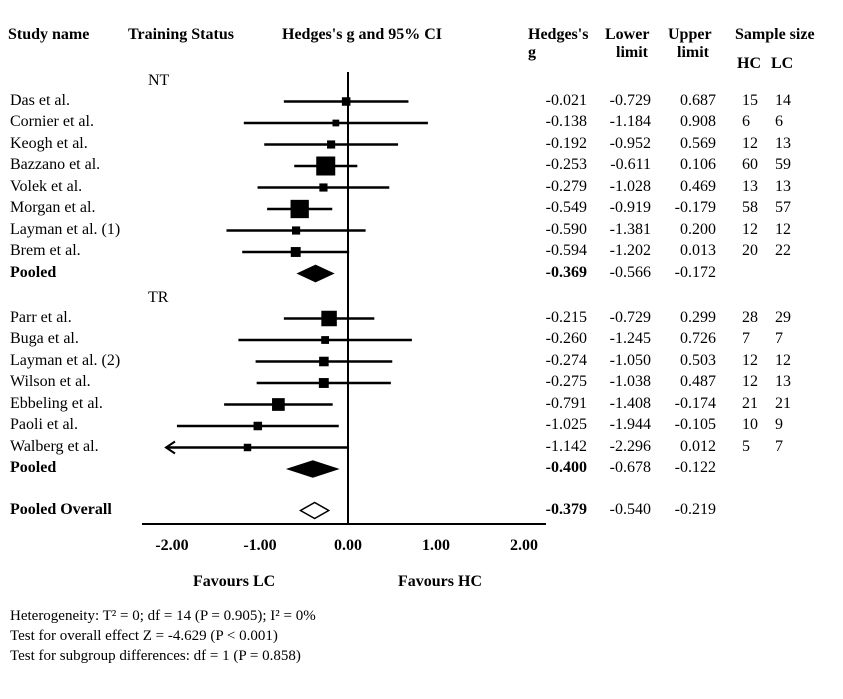 This screenshot has height=699, width=843. Describe the element at coordinates (55, 164) in the screenshot. I see `study-name: Bazzano et al.` at that location.